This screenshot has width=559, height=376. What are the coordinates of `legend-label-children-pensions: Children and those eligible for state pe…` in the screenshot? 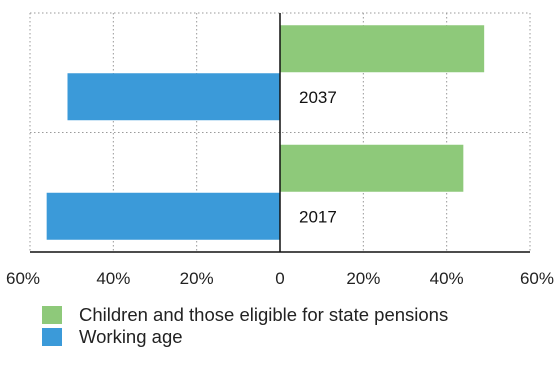 It's located at (264, 314).